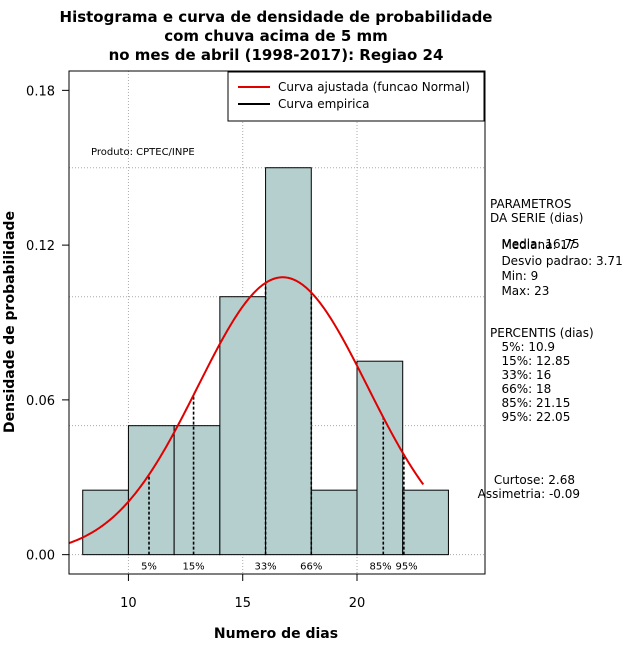  What do you see at coordinates (519, 291) in the screenshot?
I see `param-line: Max: 23` at bounding box center [519, 291].